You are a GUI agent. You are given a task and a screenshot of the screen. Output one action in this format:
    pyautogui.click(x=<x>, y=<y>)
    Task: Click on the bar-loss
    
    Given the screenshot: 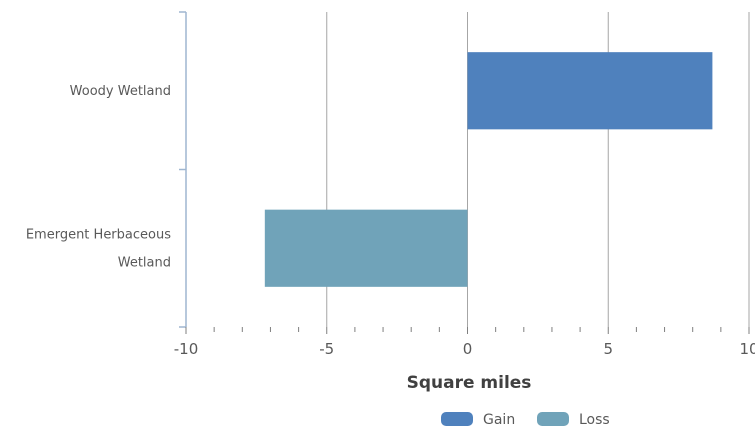 What is the action you would take?
    pyautogui.click(x=366, y=248)
    